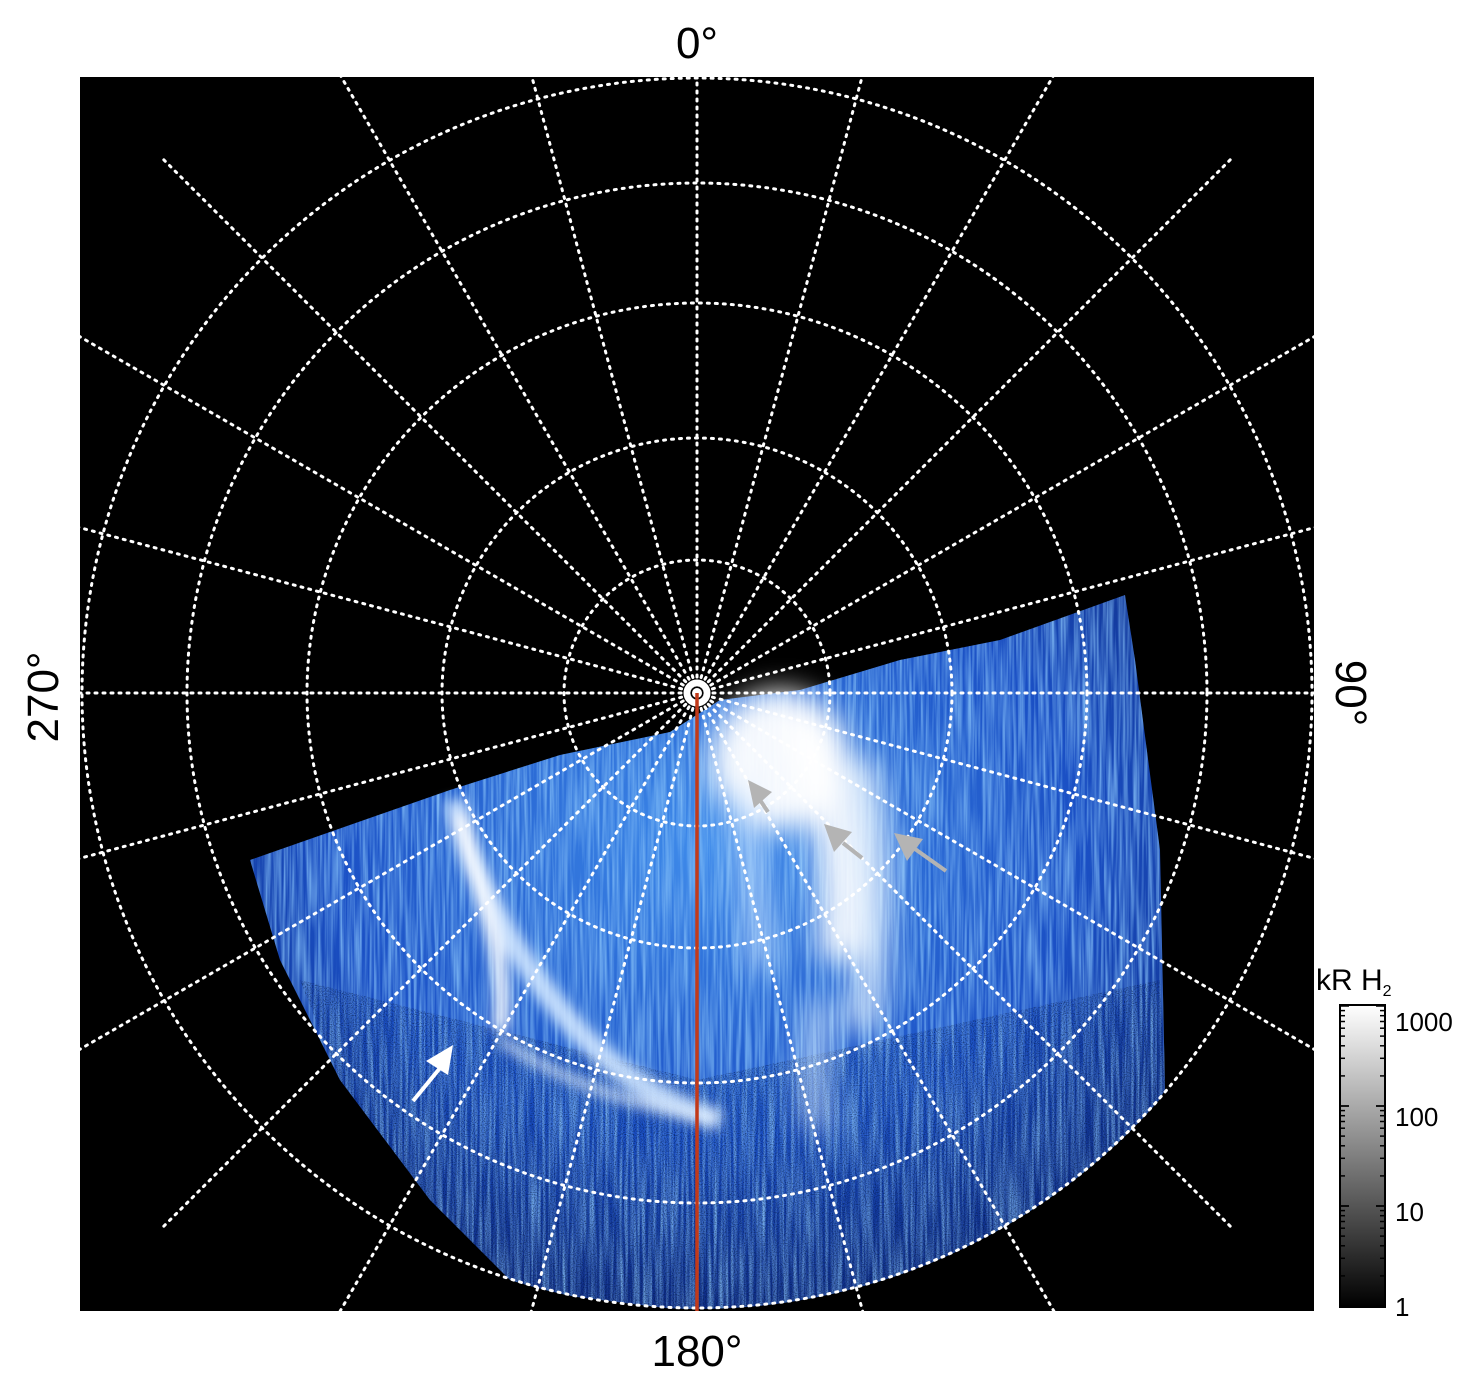  What do you see at coordinates (696, 1351) in the screenshot?
I see `label-bottom-180deg: 180°` at bounding box center [696, 1351].